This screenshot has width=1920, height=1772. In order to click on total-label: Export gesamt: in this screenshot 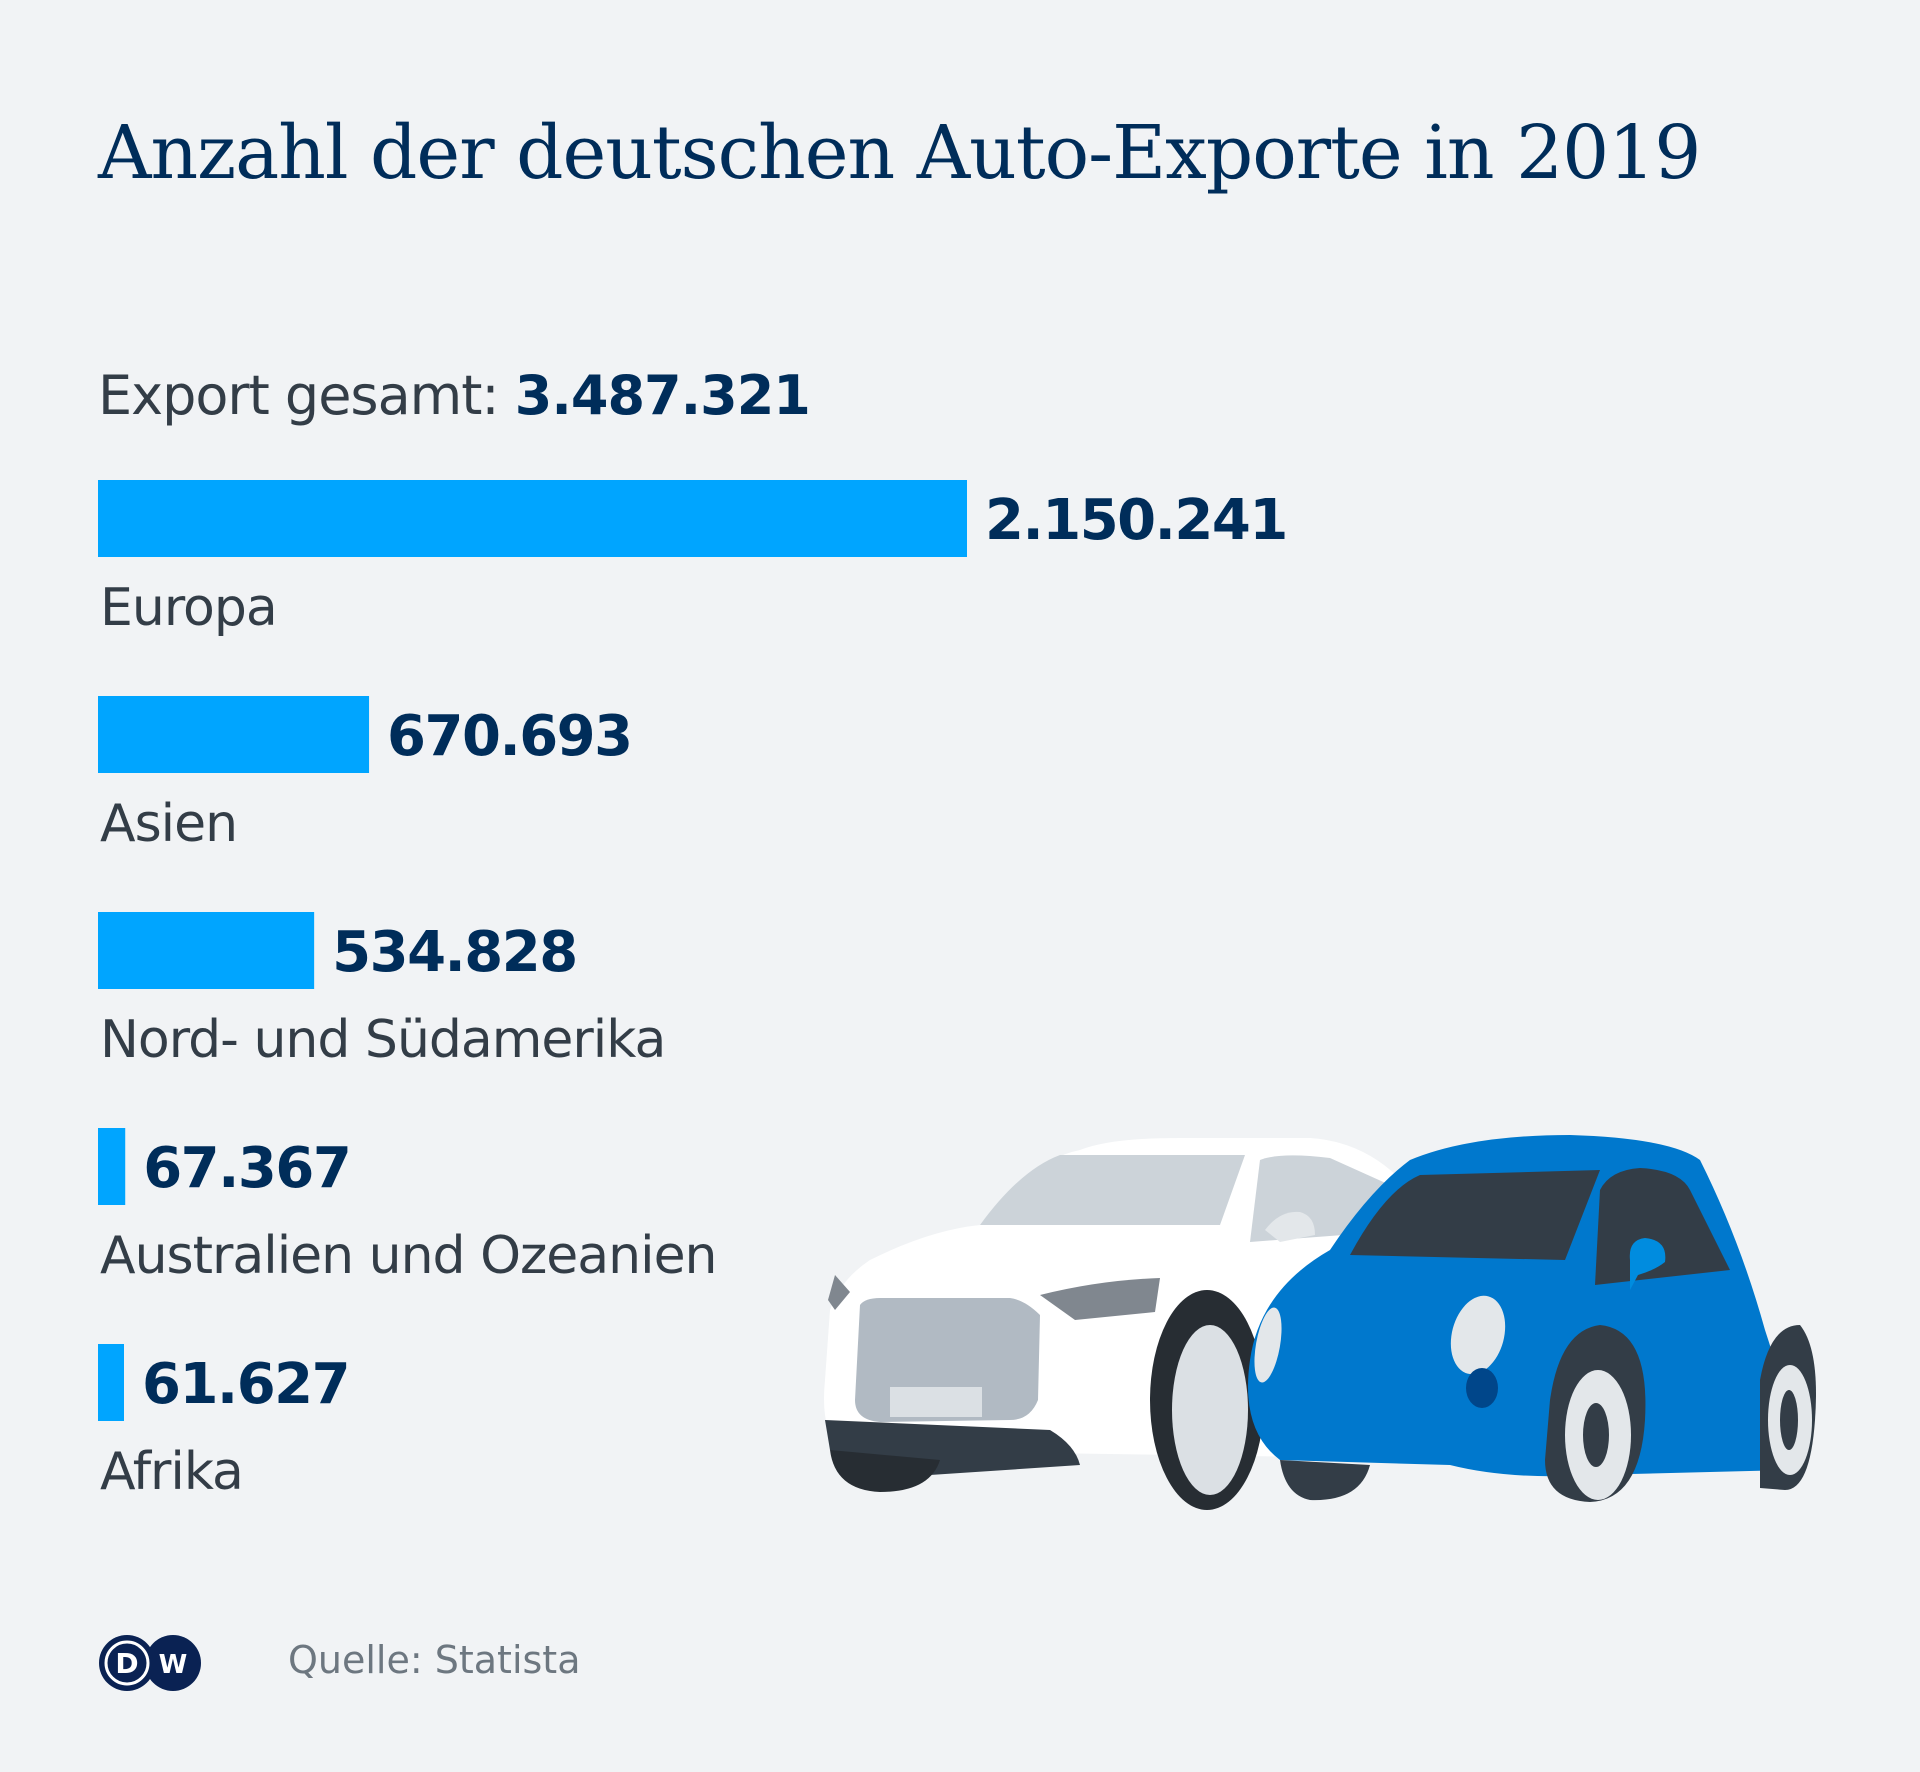, I will do `click(299, 395)`.